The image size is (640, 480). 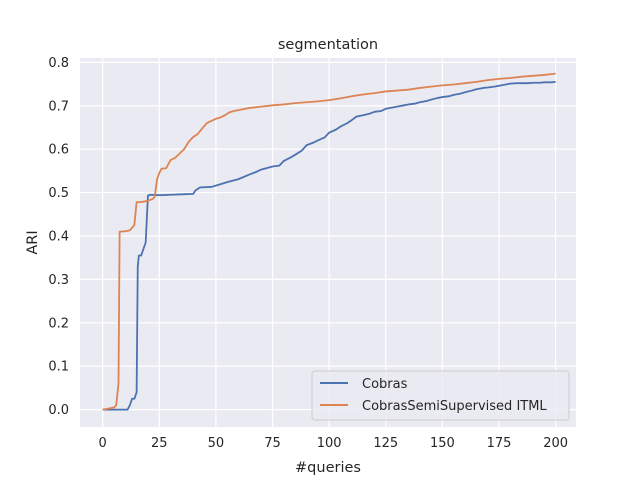 What do you see at coordinates (159, 443) in the screenshot?
I see `x-tick-label: 25` at bounding box center [159, 443].